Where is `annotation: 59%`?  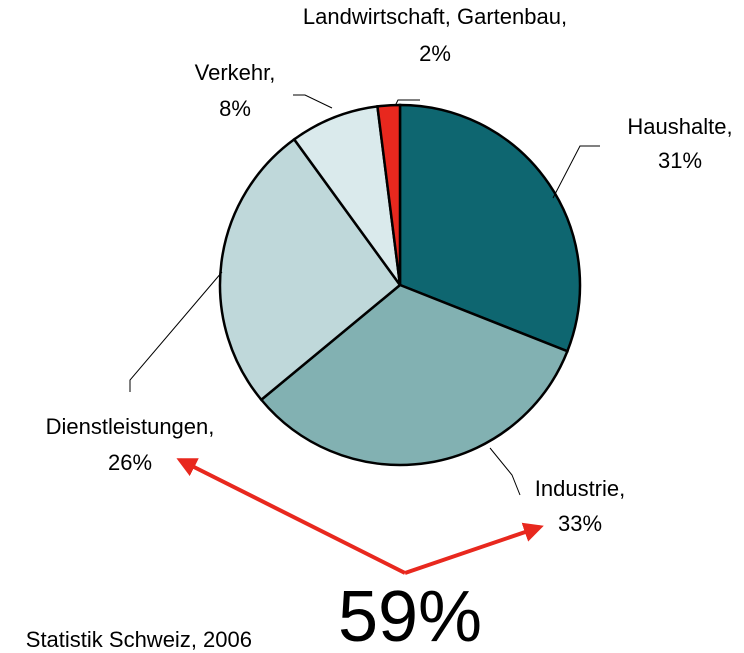
annotation: 59% is located at coordinates (410, 615).